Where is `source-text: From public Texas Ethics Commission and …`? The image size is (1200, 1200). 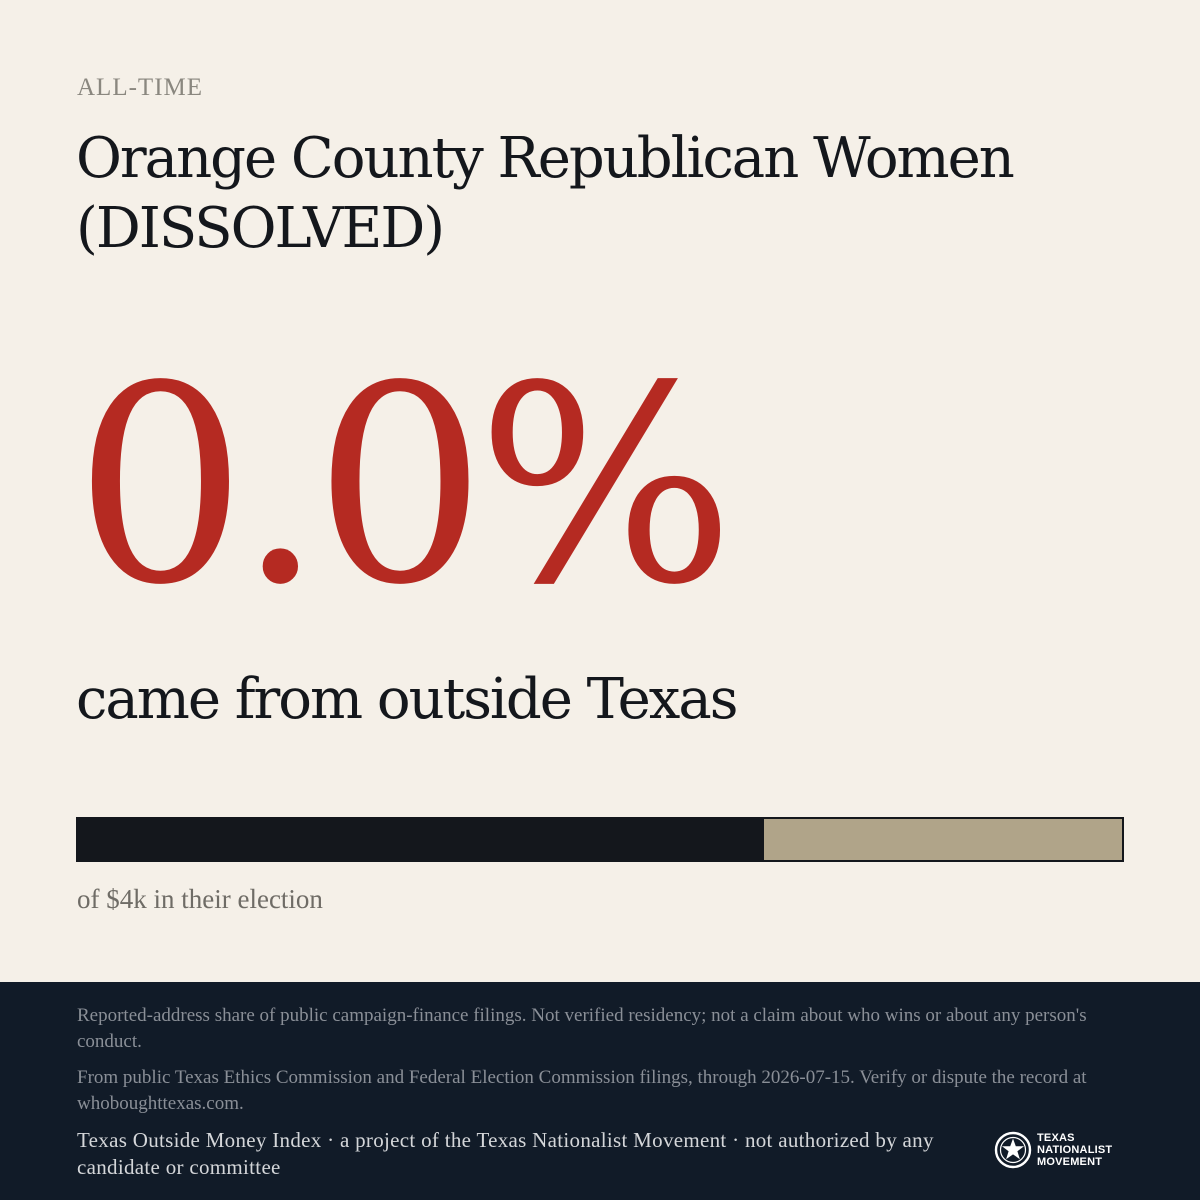
source-text: From public Texas Ethics Commission and … is located at coordinates (582, 1090).